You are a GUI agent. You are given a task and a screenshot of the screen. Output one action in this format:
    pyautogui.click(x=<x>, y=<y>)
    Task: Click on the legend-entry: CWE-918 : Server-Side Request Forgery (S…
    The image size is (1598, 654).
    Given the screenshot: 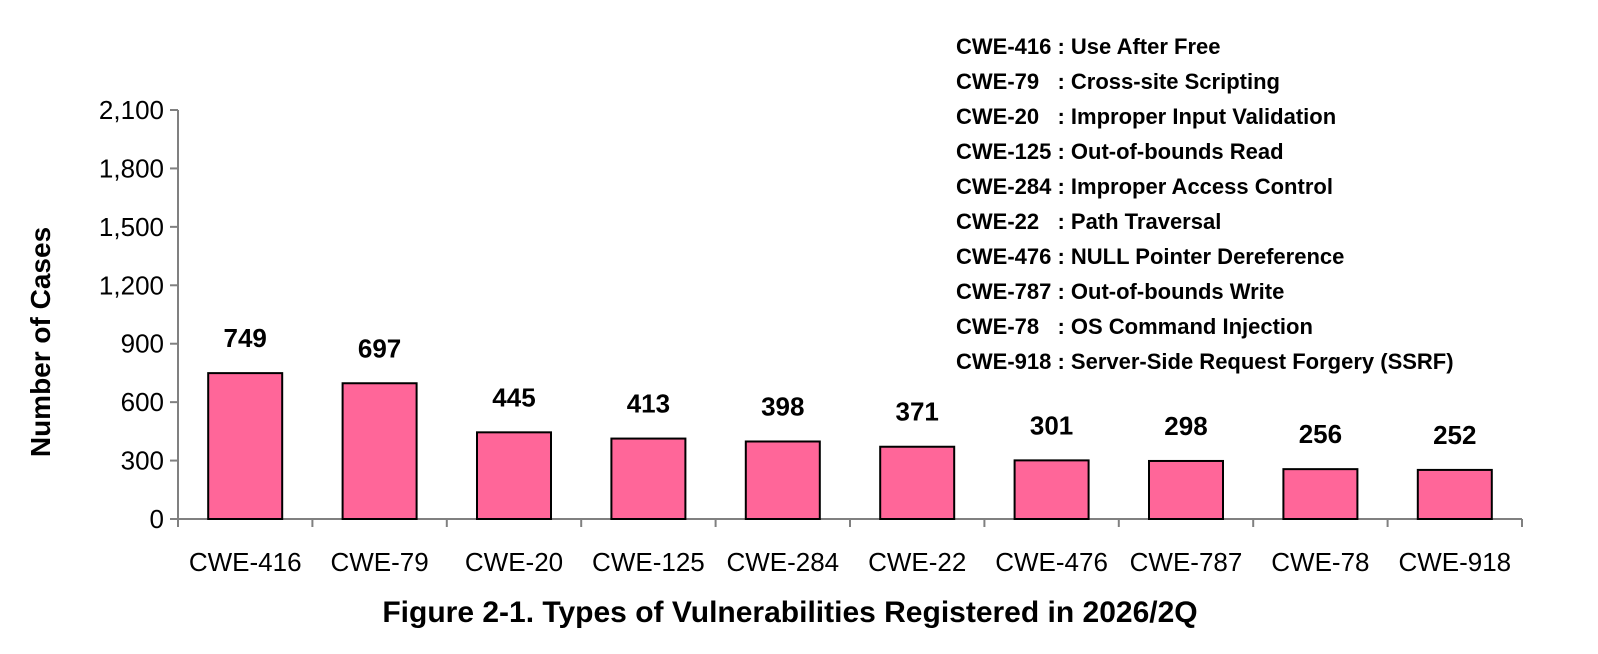 What is the action you would take?
    pyautogui.click(x=1205, y=361)
    